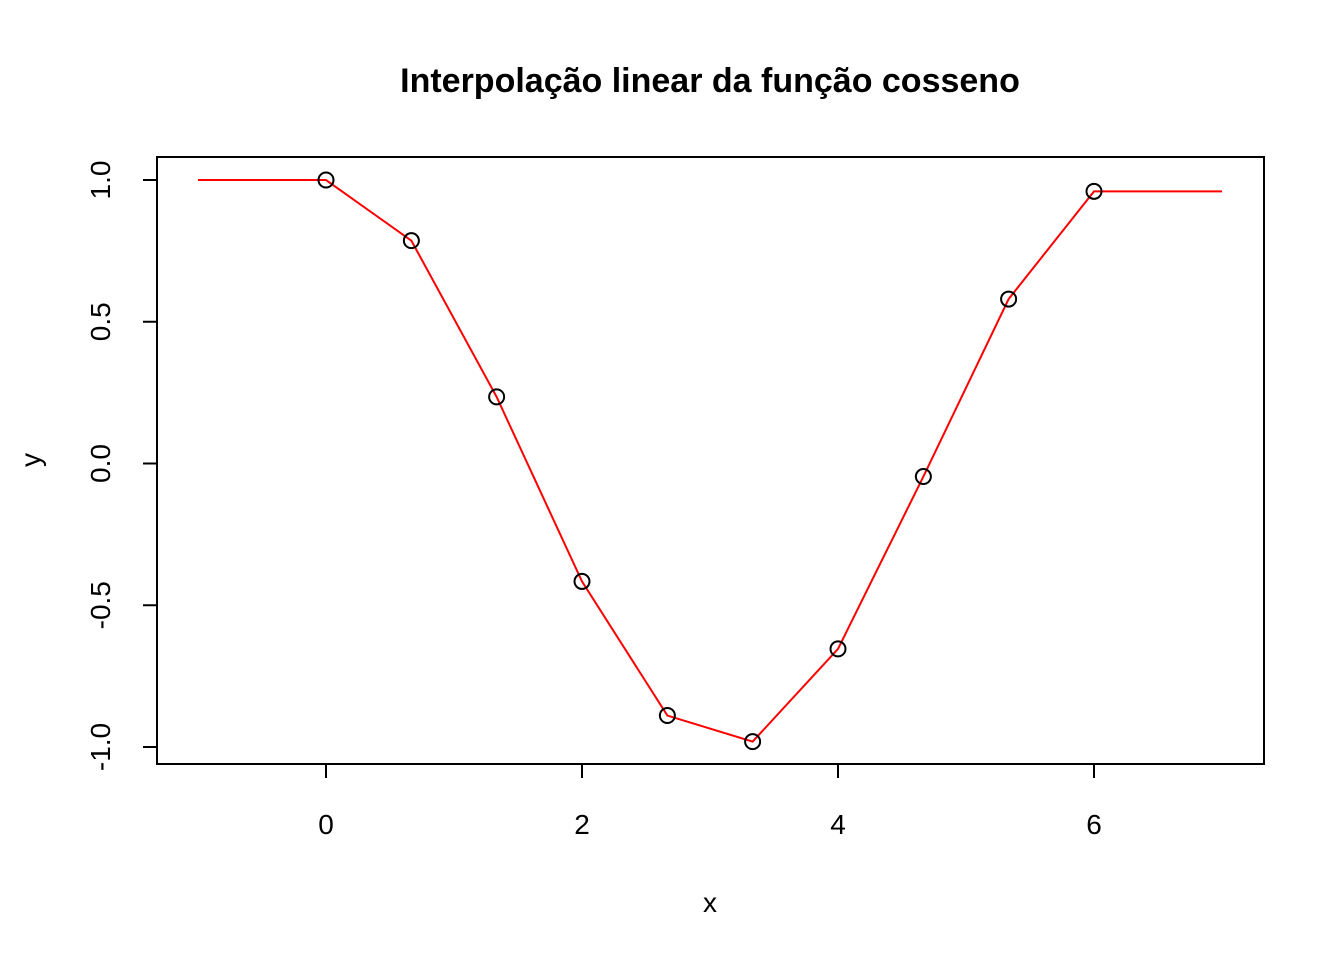  Describe the element at coordinates (100, 605) in the screenshot. I see `y-tick-label: -0.5` at that location.